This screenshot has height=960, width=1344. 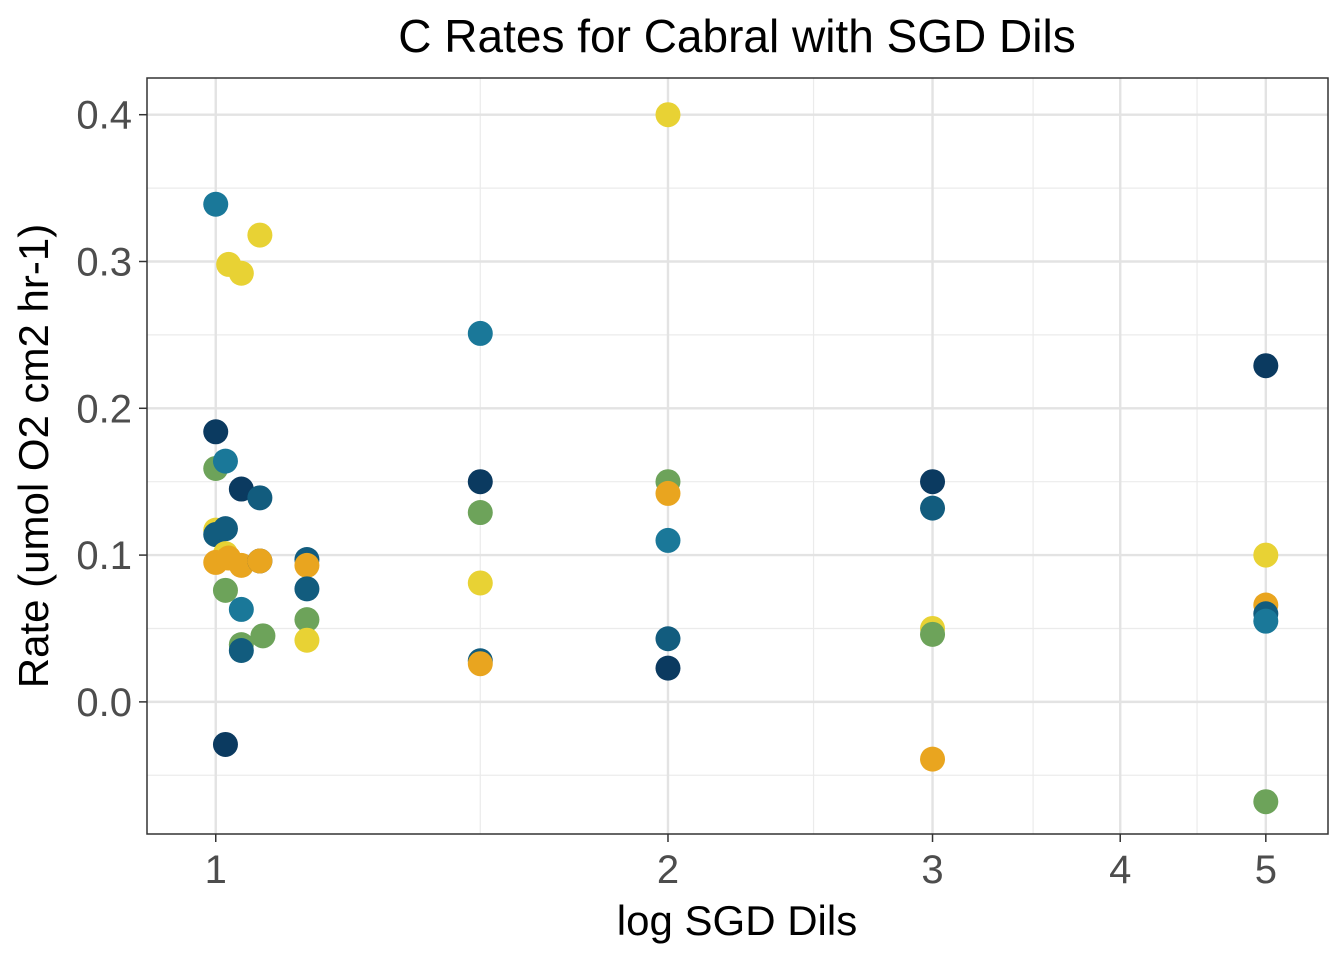 What do you see at coordinates (1266, 870) in the screenshot?
I see `x-tick-label: 5` at bounding box center [1266, 870].